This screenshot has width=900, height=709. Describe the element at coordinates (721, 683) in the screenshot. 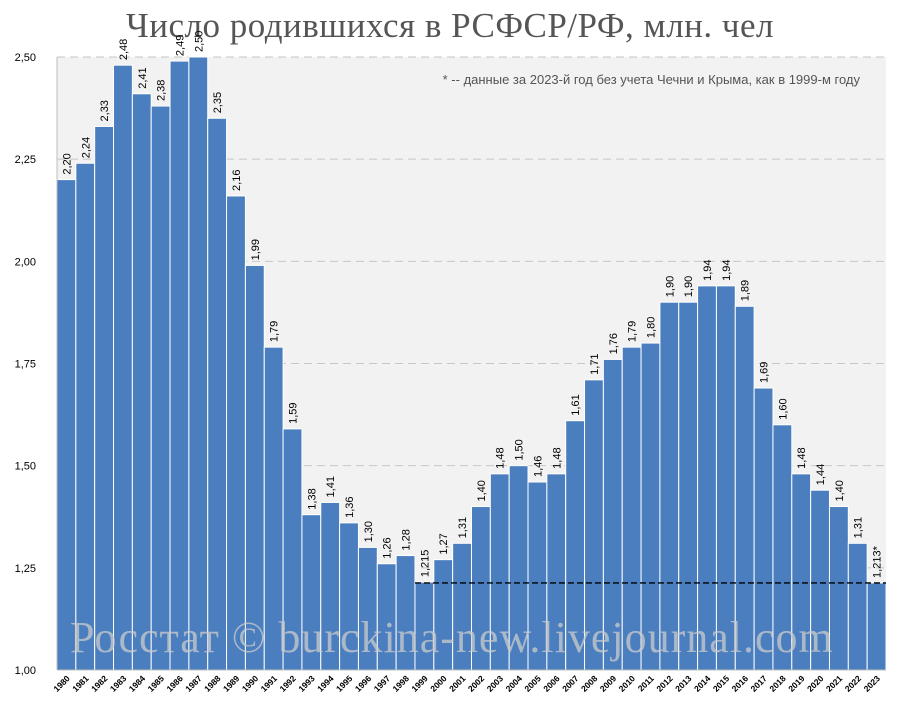

I see `x-tick-label: 2015` at that location.